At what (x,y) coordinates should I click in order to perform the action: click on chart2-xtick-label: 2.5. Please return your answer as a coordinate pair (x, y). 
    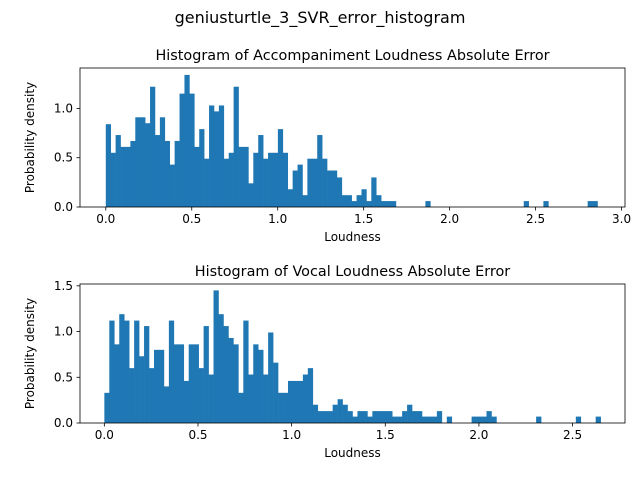
    Looking at the image, I should click on (572, 435).